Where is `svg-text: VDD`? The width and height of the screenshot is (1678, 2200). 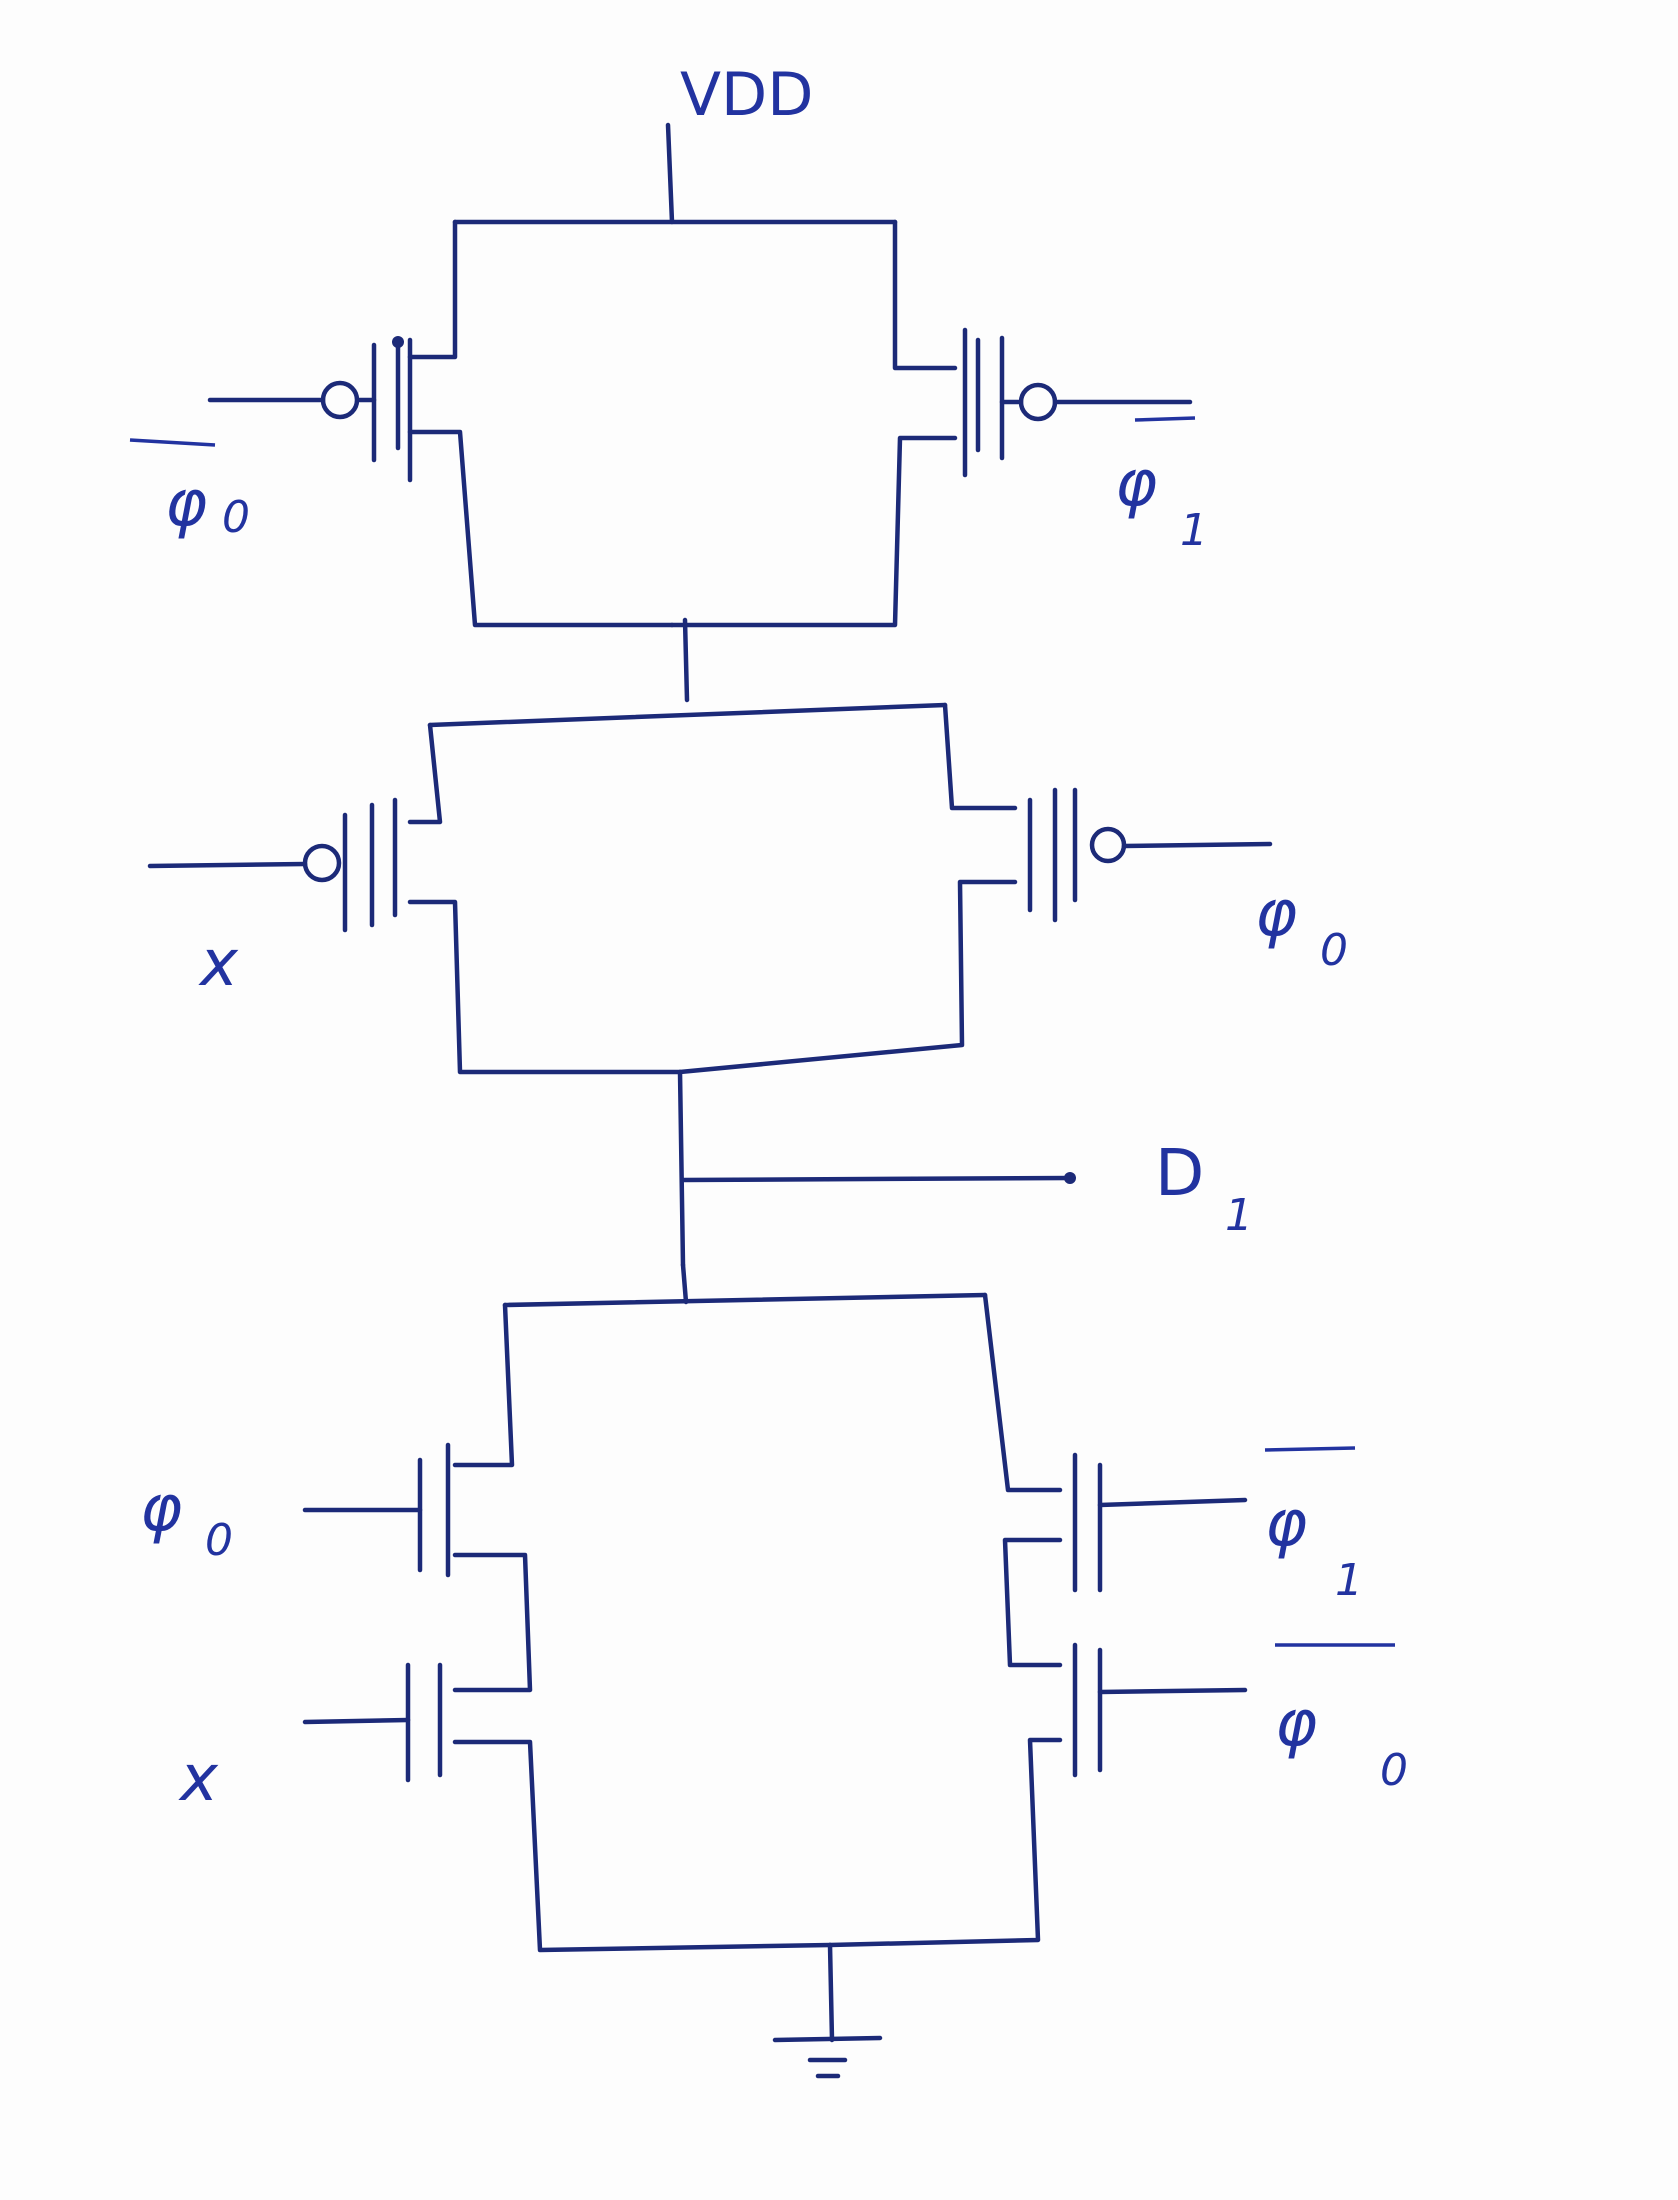
svg-text: VDD is located at coordinates (746, 95).